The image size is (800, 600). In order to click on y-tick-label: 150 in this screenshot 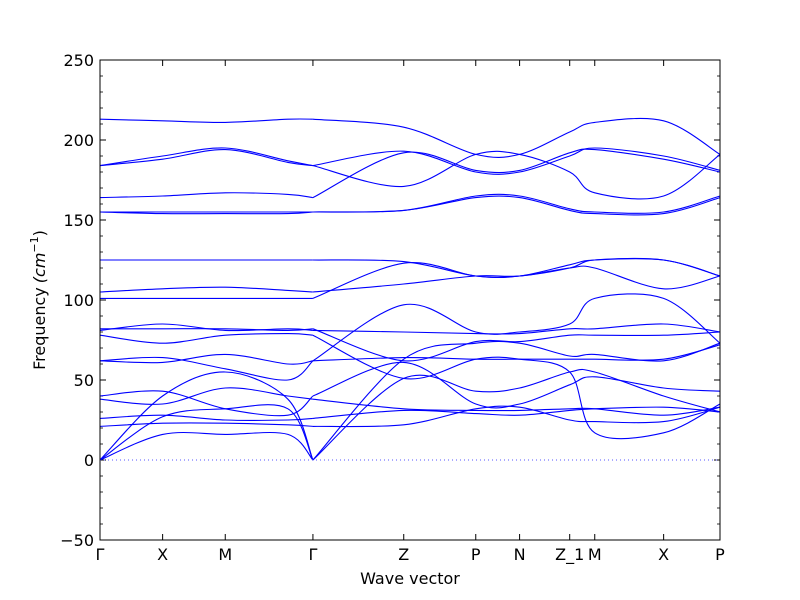, I will do `click(78, 220)`.